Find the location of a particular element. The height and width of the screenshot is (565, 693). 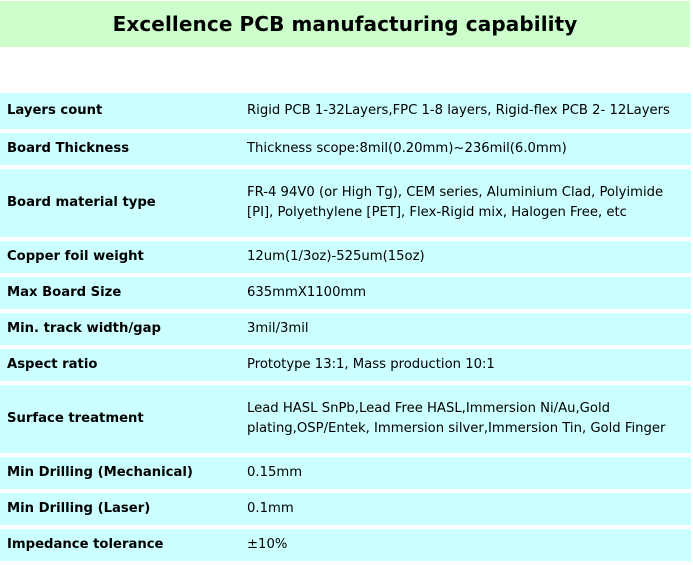

row-value: 0.1mm is located at coordinates (464, 509).